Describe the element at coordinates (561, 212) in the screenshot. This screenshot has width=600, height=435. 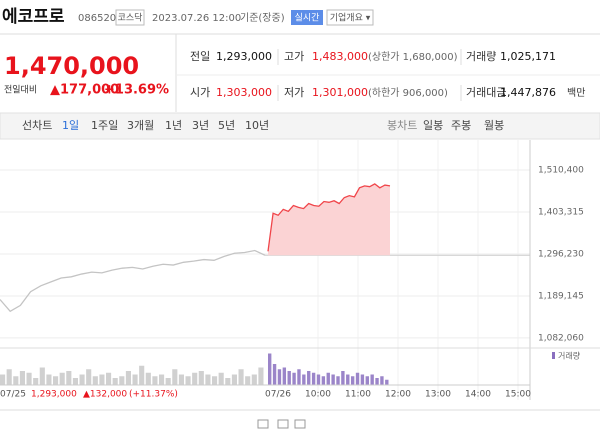
I see `y-tick-label: 1,403,315` at that location.